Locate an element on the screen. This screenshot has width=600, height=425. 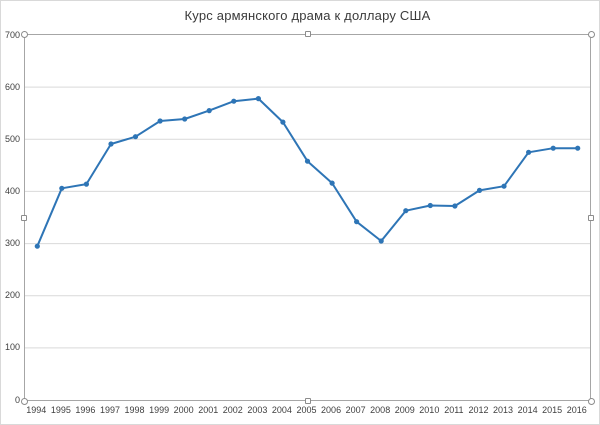
selection-handle-bottom-middle is located at coordinates (307, 401).